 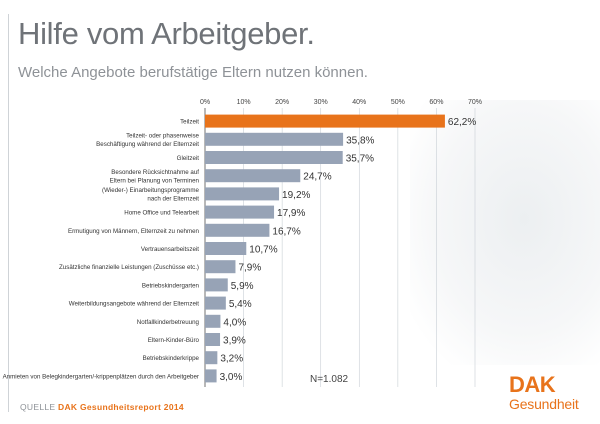 What do you see at coordinates (234, 341) in the screenshot?
I see `bar-value-label: 3,9%` at bounding box center [234, 341].